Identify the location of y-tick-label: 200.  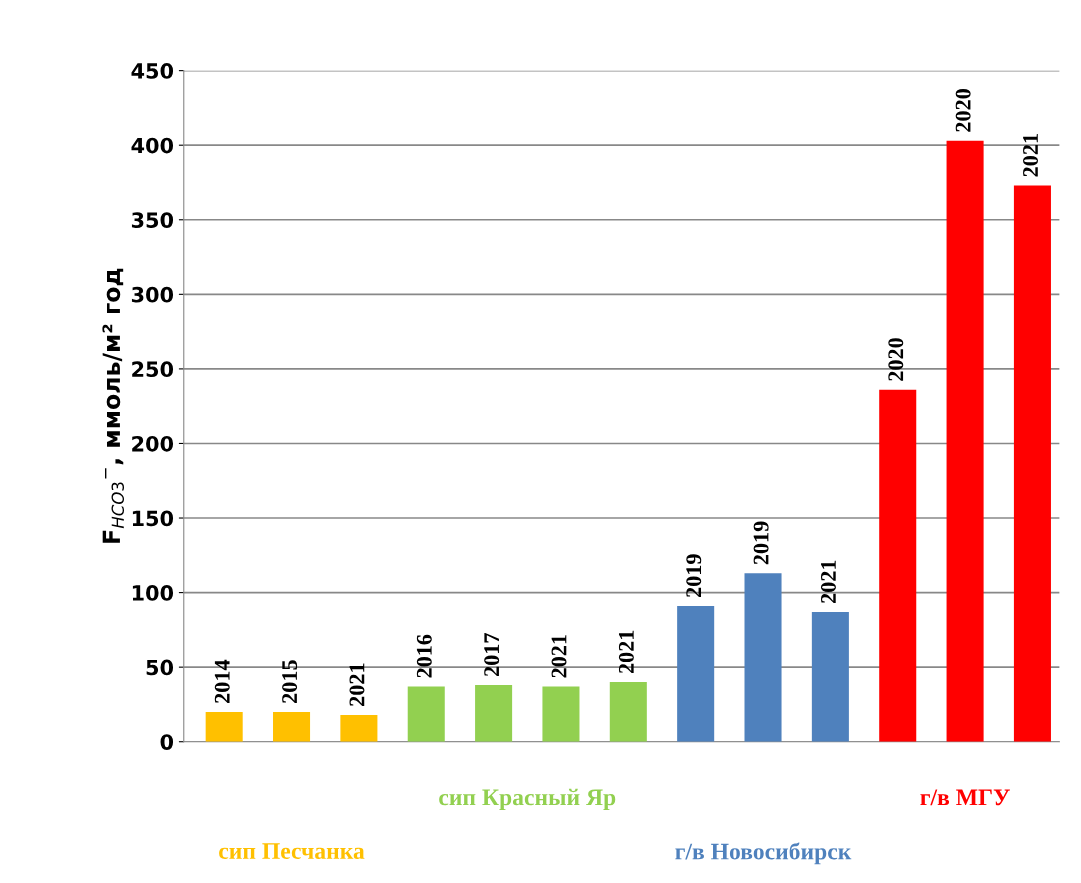
(153, 443).